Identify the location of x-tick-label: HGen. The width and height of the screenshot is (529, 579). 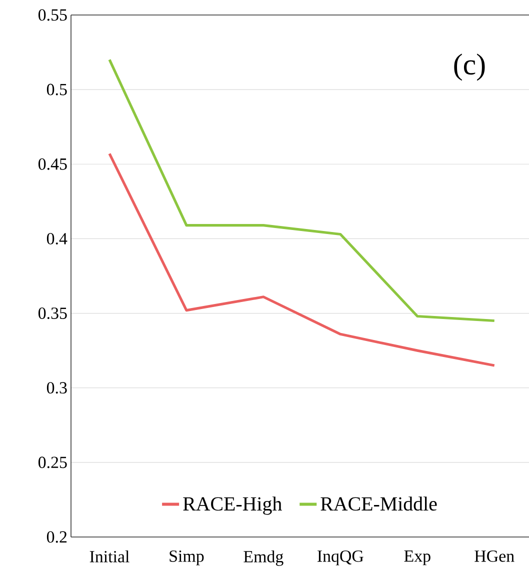
(494, 556).